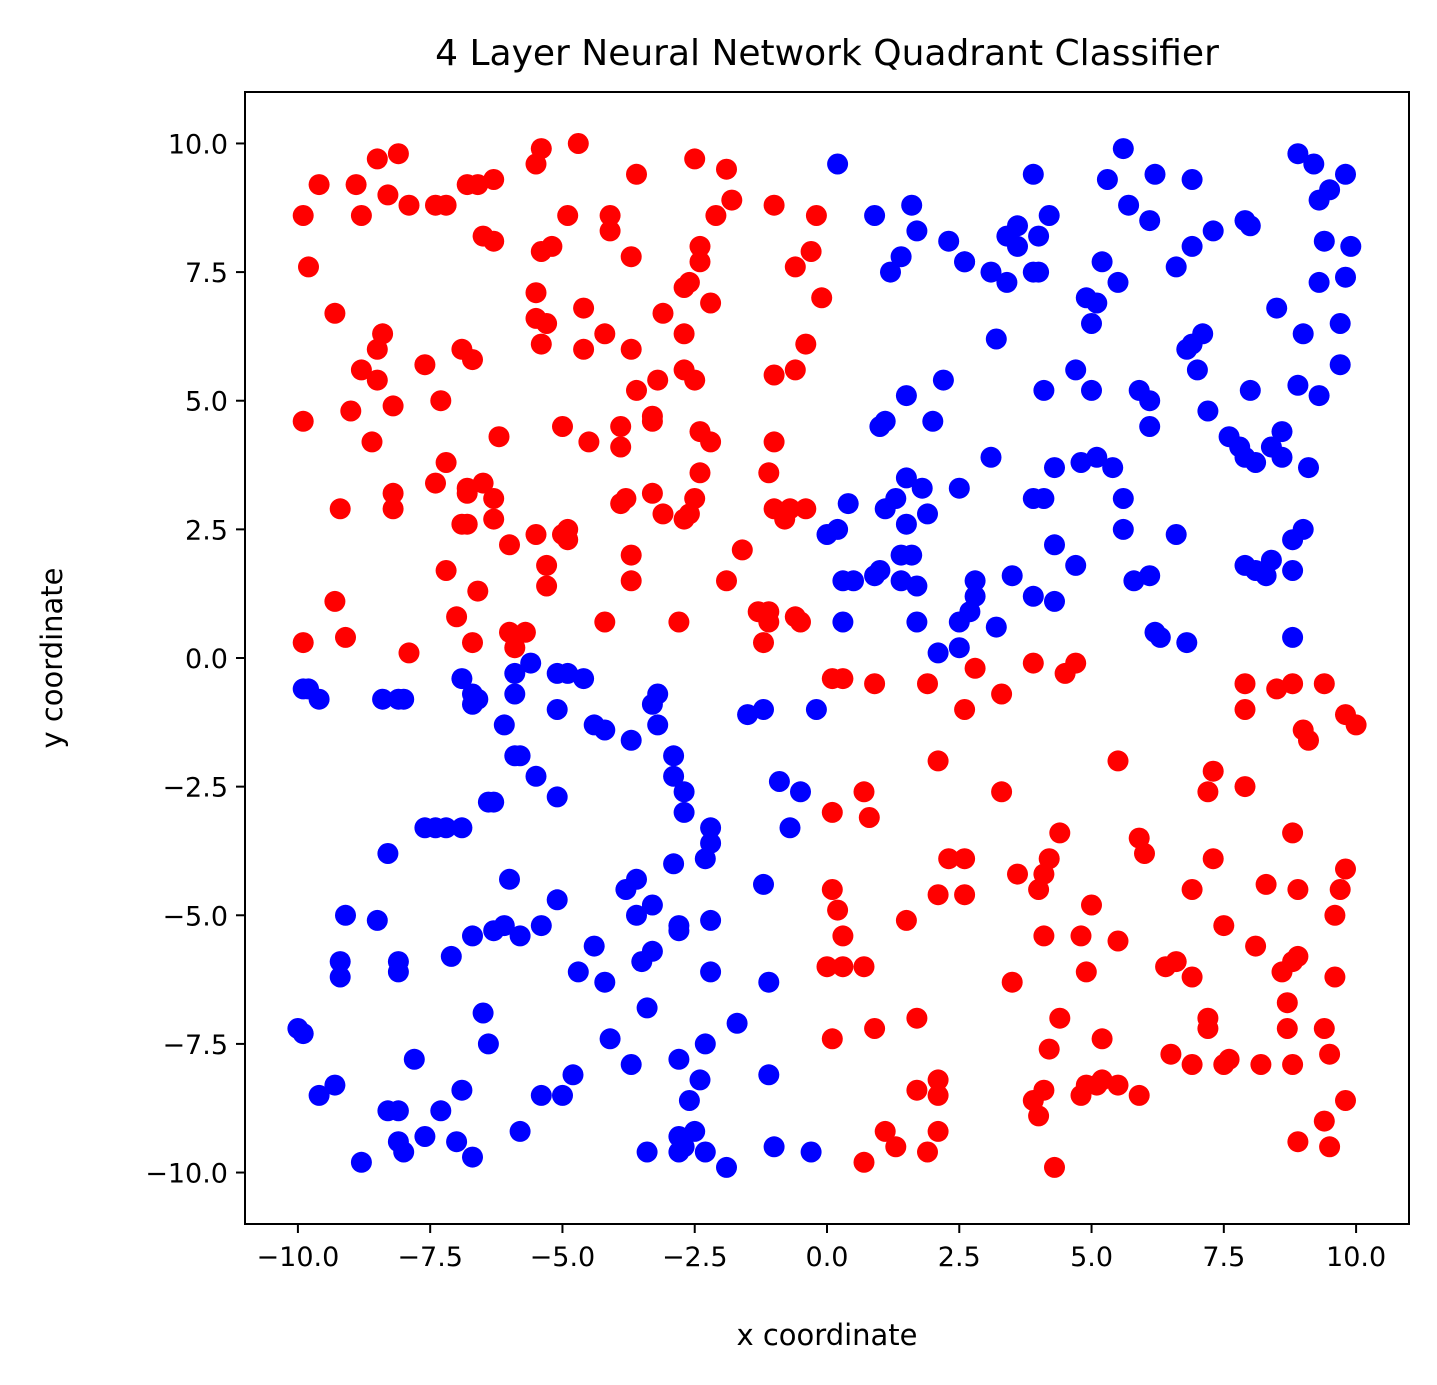  What do you see at coordinates (195, 1045) in the screenshot?
I see `y-tick-label: −7.5` at bounding box center [195, 1045].